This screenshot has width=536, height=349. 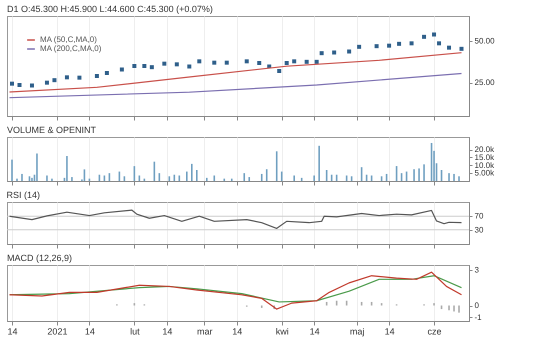 What do you see at coordinates (23, 195) in the screenshot?
I see `chart-title: RSI (14)` at bounding box center [23, 195].